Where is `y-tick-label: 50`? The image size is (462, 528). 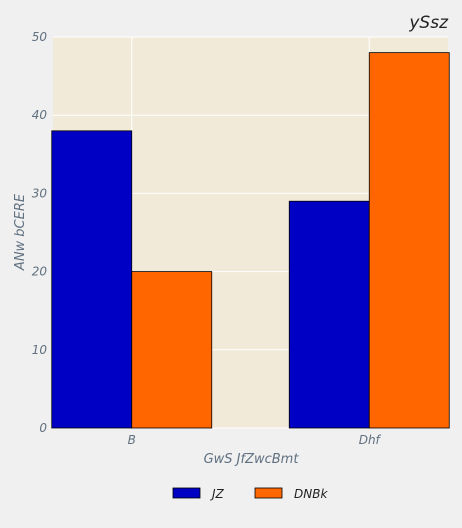 y-tick-label: 50 is located at coordinates (40, 37).